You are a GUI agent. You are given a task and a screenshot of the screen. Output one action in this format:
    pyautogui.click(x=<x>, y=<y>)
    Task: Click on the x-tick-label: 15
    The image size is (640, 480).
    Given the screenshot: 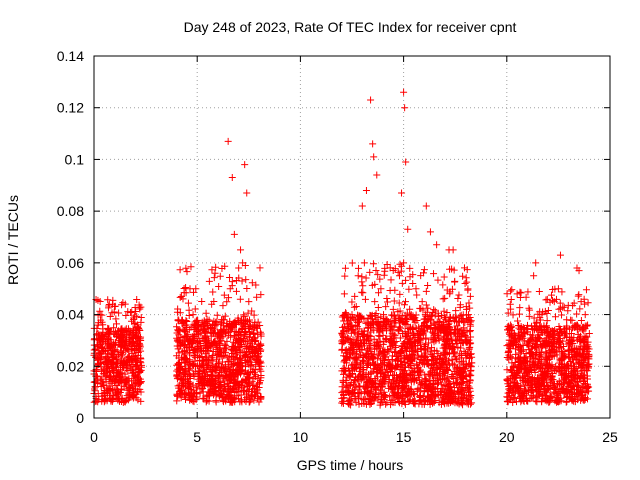 What is the action you would take?
    pyautogui.click(x=404, y=437)
    